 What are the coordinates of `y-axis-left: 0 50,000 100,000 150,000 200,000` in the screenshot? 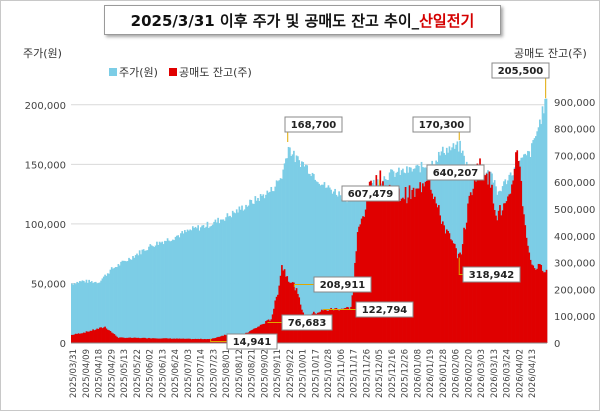 It's located at (45, 225).